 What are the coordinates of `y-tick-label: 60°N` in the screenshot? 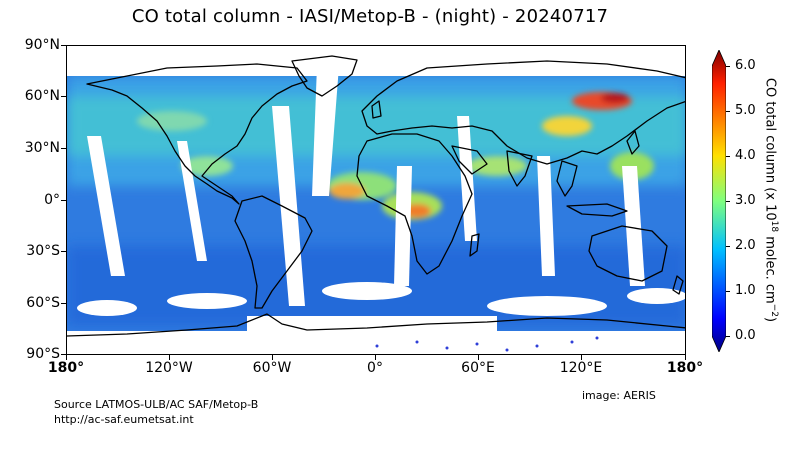 It's located at (42, 96).